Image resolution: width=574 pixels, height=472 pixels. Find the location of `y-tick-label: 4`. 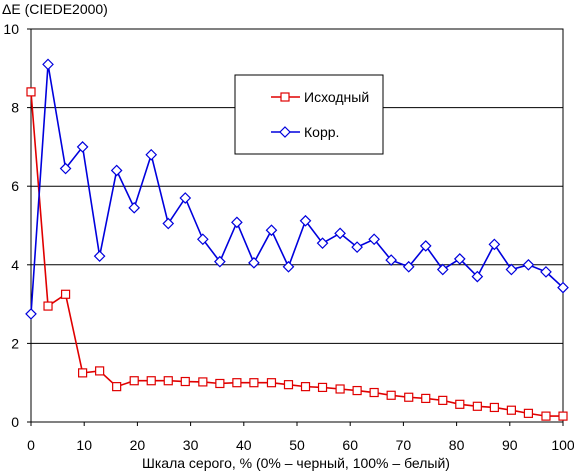

y-tick-label: 4 is located at coordinates (15, 265).